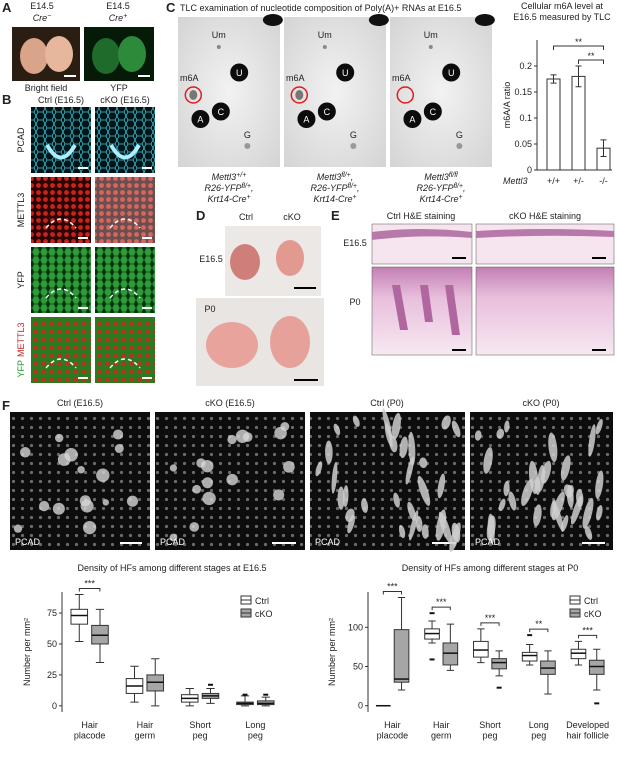  What do you see at coordinates (52, 613) in the screenshot?
I see `y-tick-label: 75` at bounding box center [52, 613].